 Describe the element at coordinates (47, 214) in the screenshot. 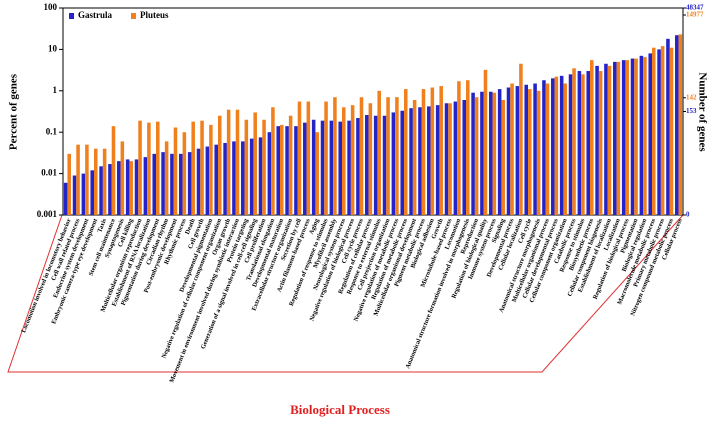

I see `y-tick-label: 0.001` at that location.